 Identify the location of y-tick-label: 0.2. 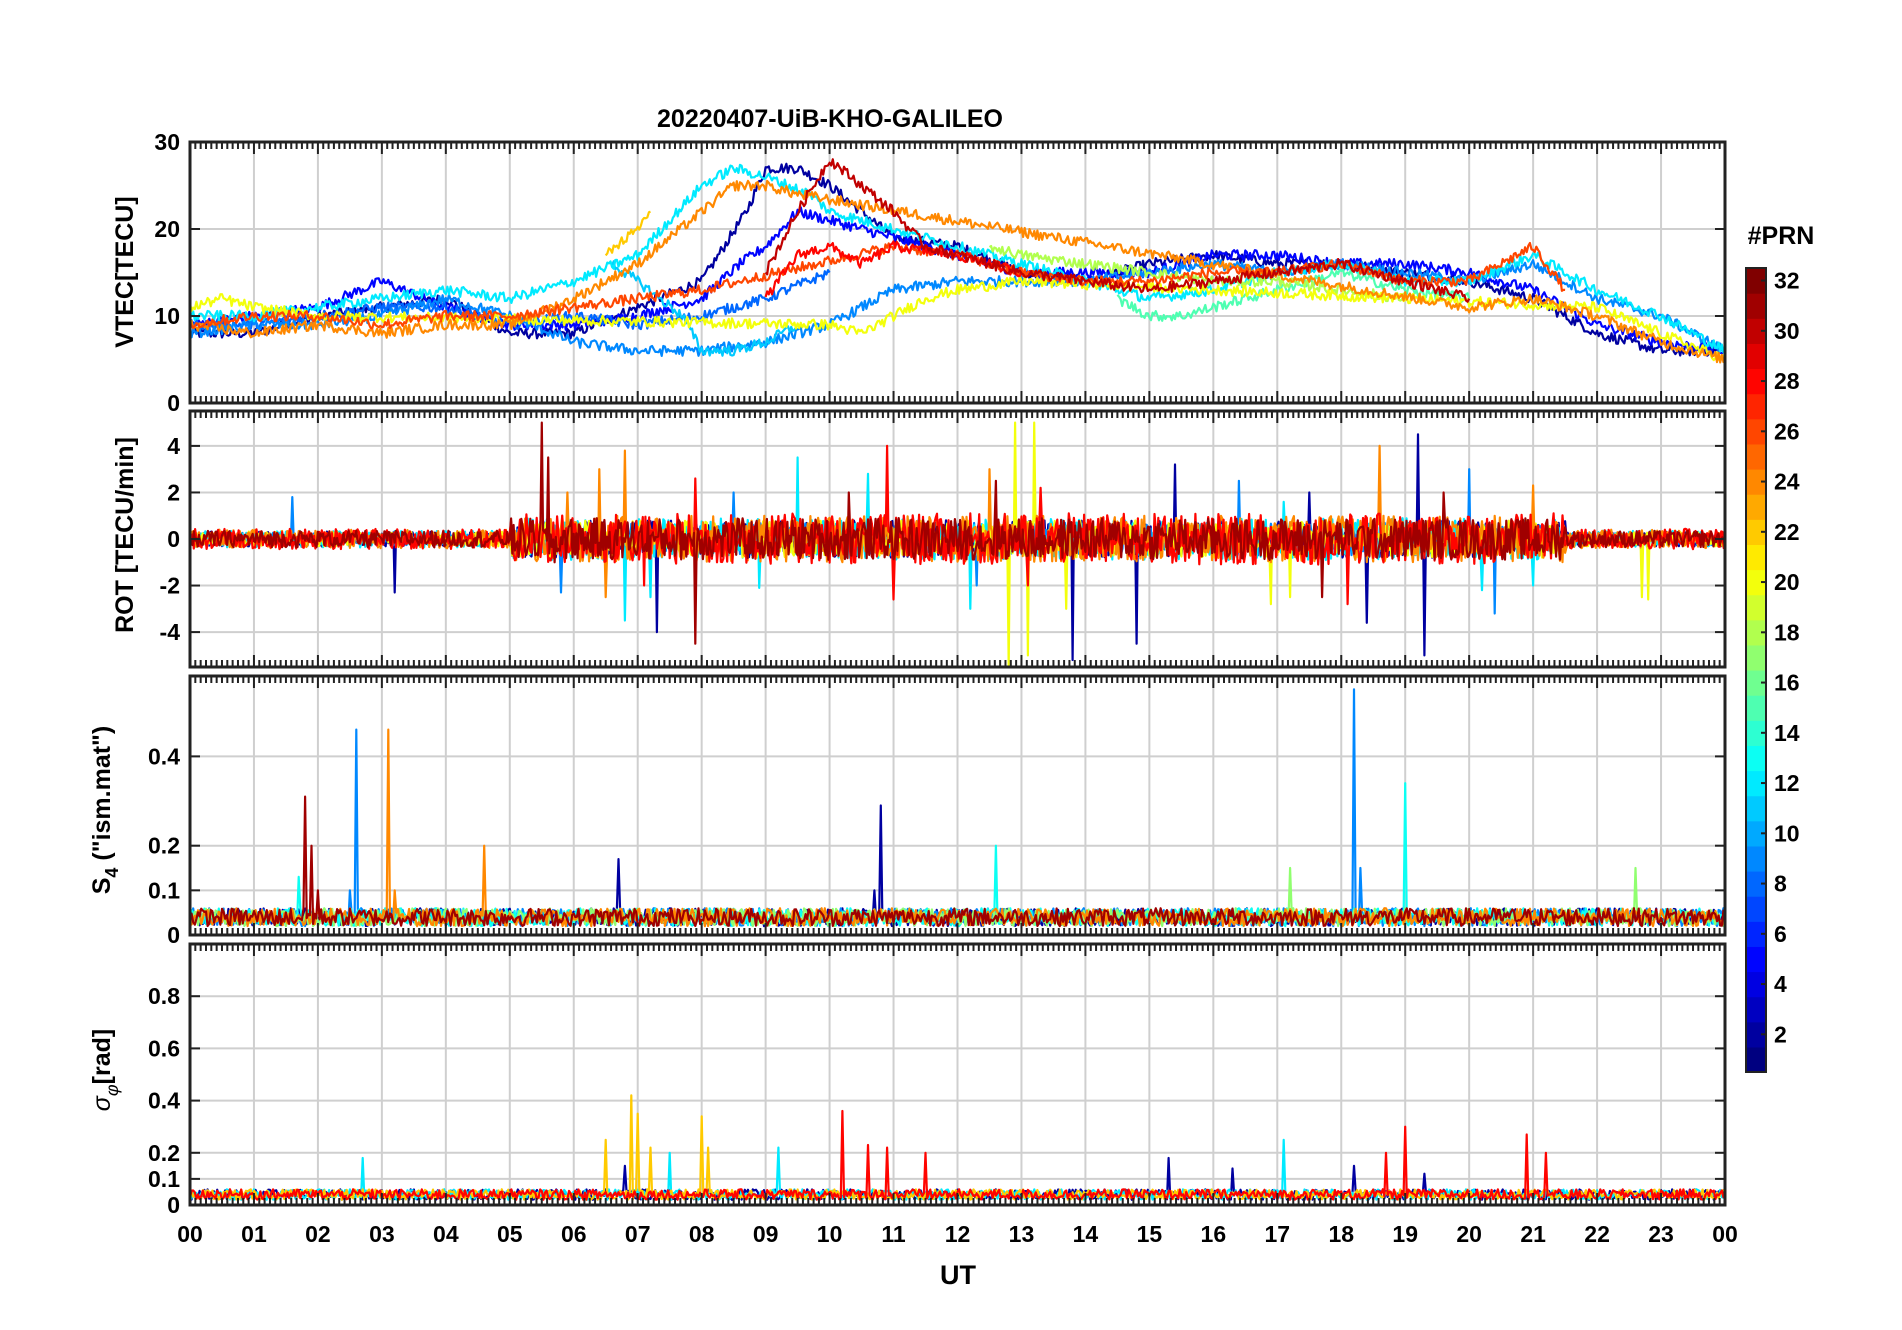
(164, 846).